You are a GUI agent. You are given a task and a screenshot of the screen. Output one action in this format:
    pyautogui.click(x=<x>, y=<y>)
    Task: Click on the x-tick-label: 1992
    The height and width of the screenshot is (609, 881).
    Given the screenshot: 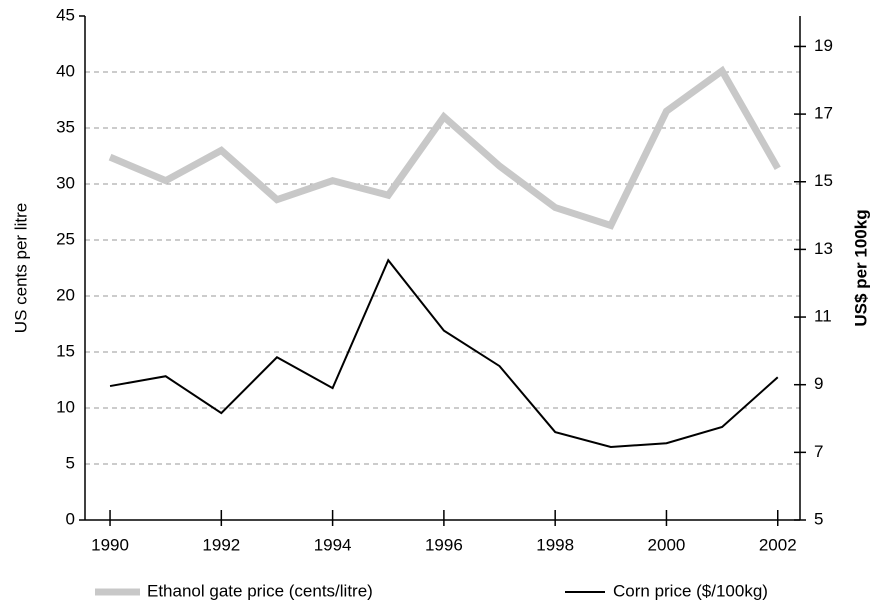 What is the action you would take?
    pyautogui.click(x=221, y=544)
    